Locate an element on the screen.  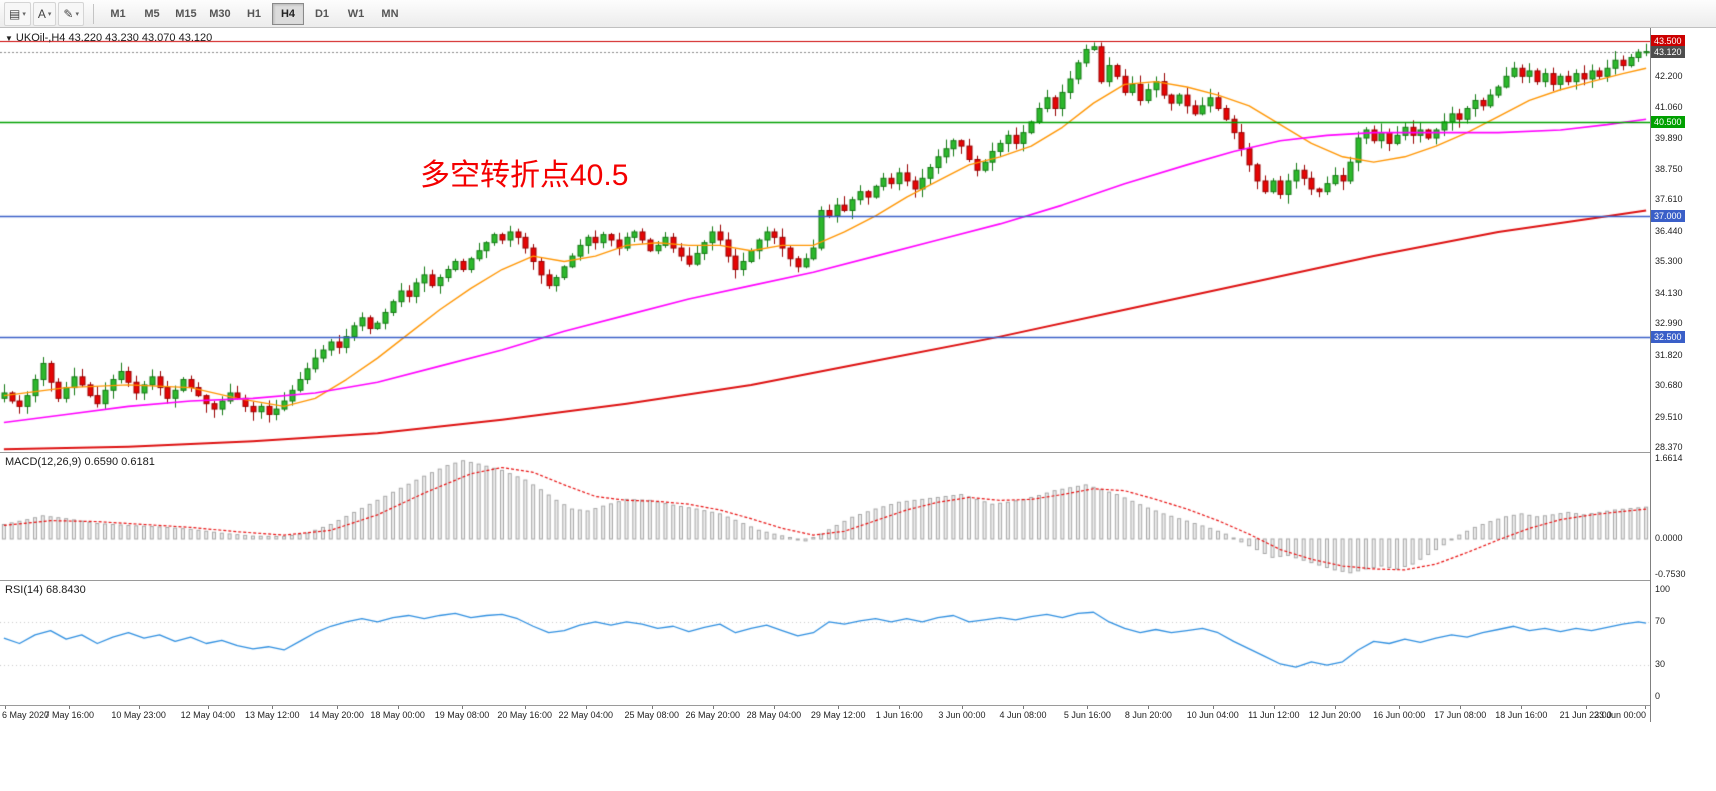
price-line-label: 43.500 is located at coordinates (1668, 41).